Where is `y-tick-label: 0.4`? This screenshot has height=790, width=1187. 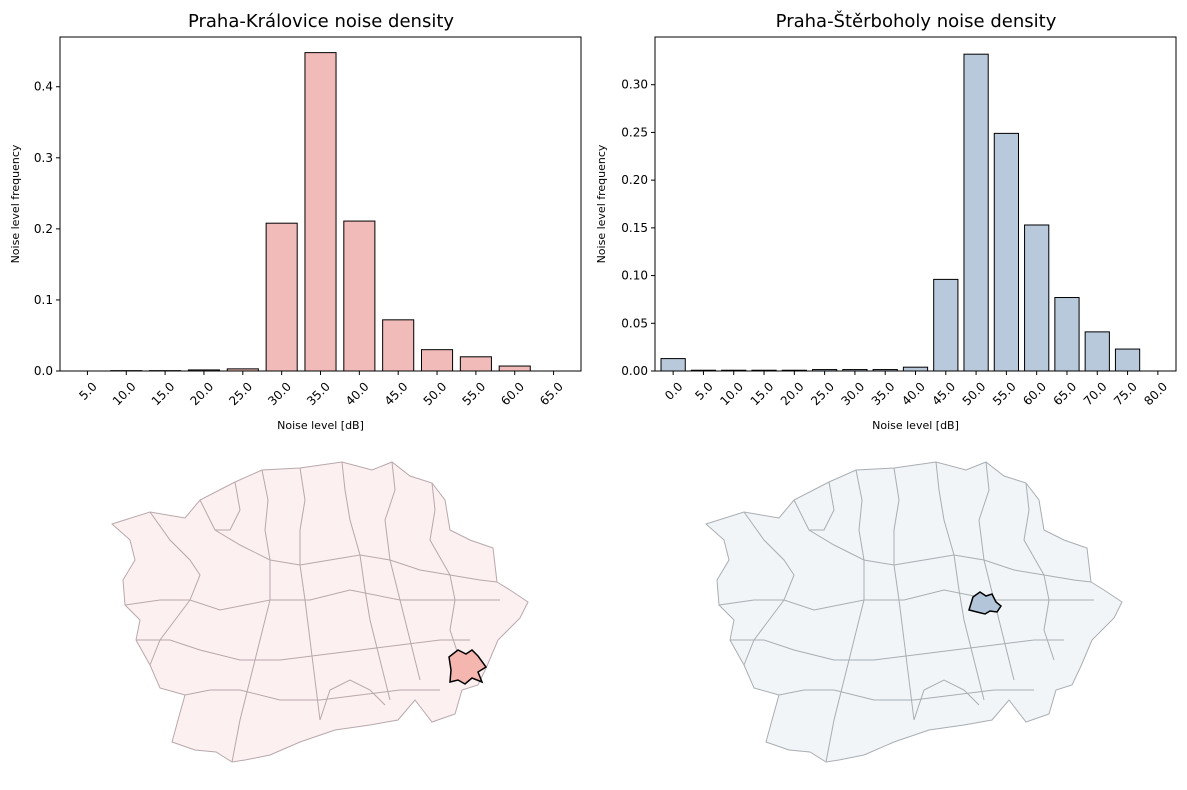
y-tick-label: 0.4 is located at coordinates (43, 87).